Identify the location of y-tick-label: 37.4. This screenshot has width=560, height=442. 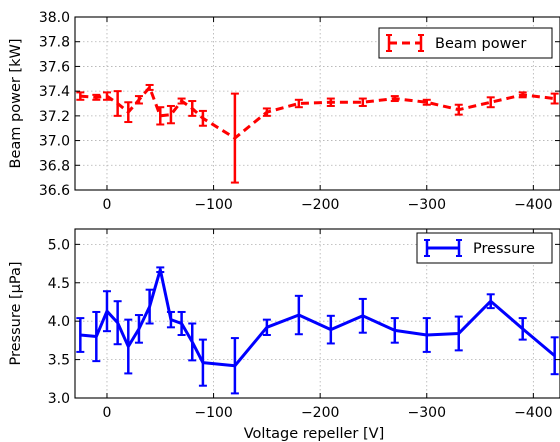
(54, 92).